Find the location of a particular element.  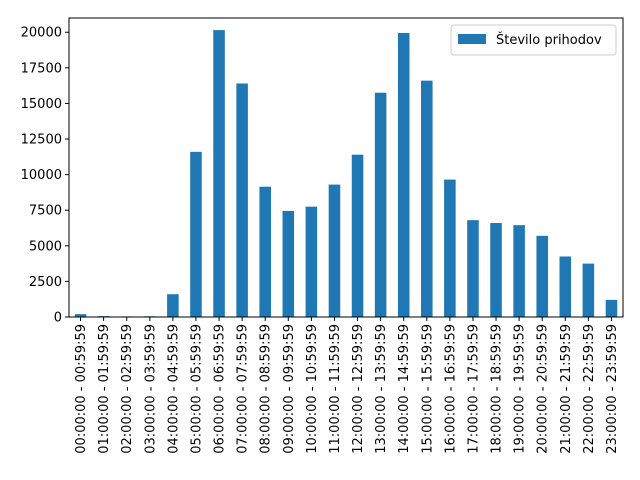

x-tick-label-1: 01:00:00 - 01:59:59 is located at coordinates (104, 389).